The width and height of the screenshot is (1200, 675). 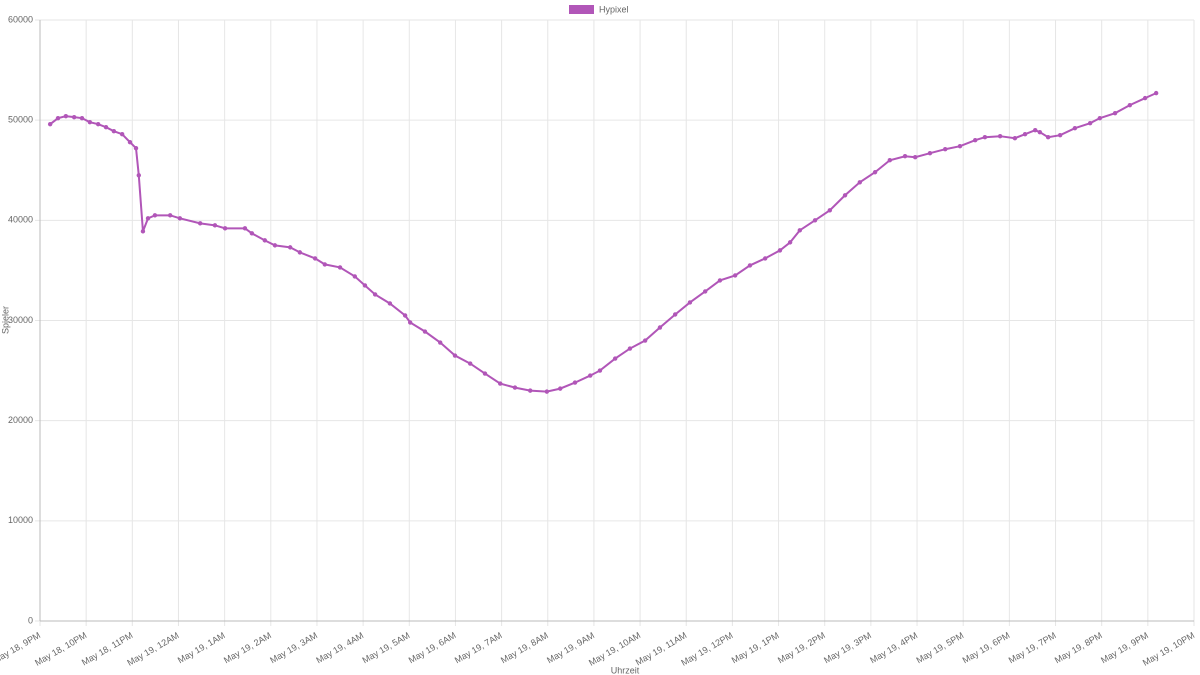 I want to click on x-tick-label: May 19, 1PM, so click(x=755, y=647).